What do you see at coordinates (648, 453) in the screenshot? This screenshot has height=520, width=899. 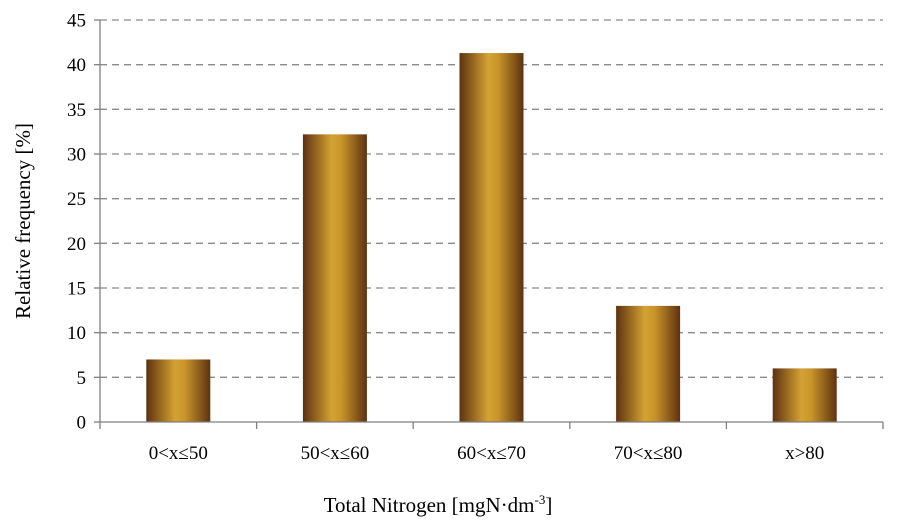 I see `x-tick-label: 70<x≤80` at bounding box center [648, 453].